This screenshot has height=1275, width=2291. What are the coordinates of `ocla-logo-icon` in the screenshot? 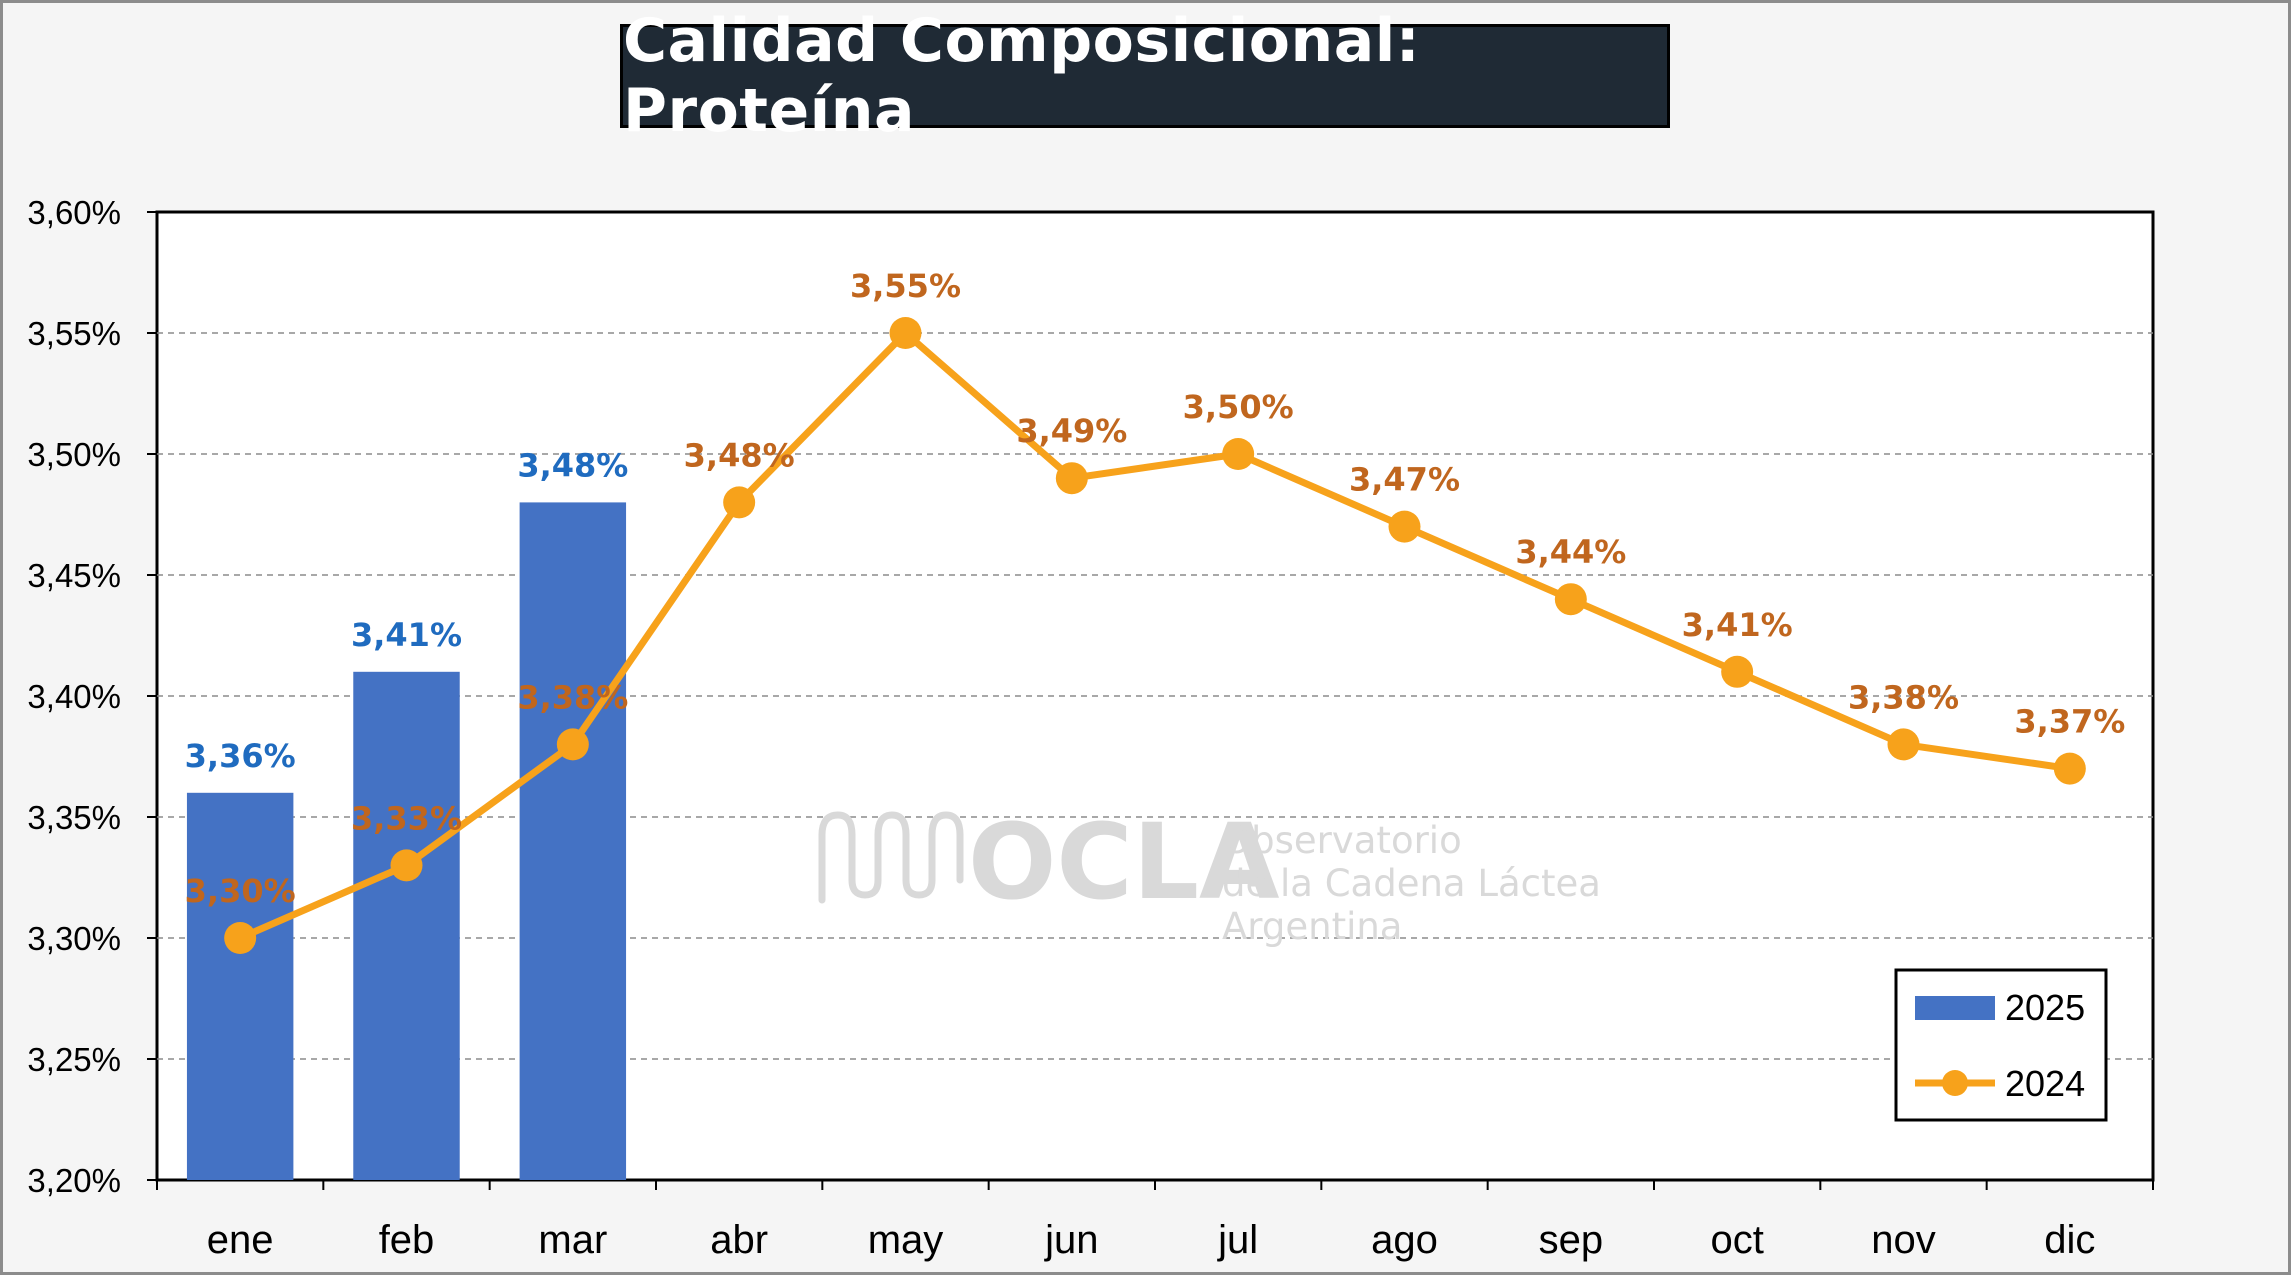 It's located at (891, 857).